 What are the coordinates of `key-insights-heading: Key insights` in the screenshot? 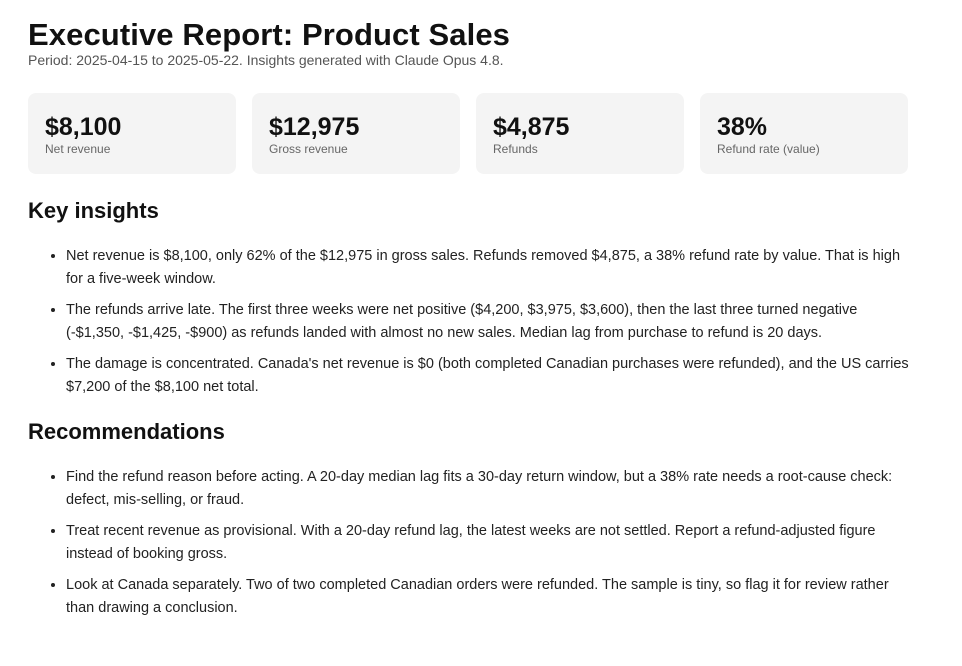 It's located at (93, 210).